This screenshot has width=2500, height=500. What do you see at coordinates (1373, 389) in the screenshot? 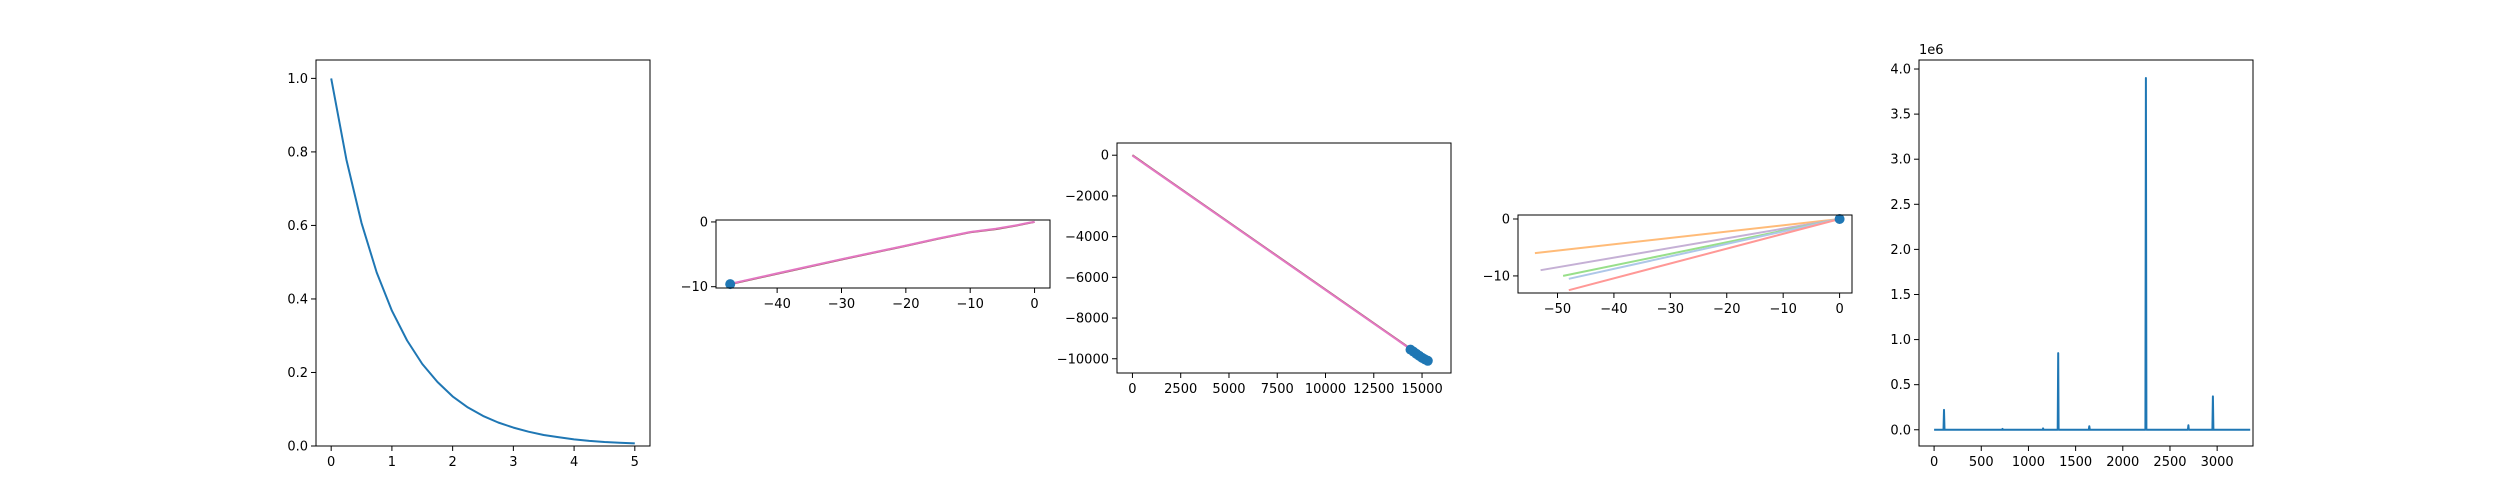
I see `x-tick-label: 12500` at bounding box center [1373, 389].